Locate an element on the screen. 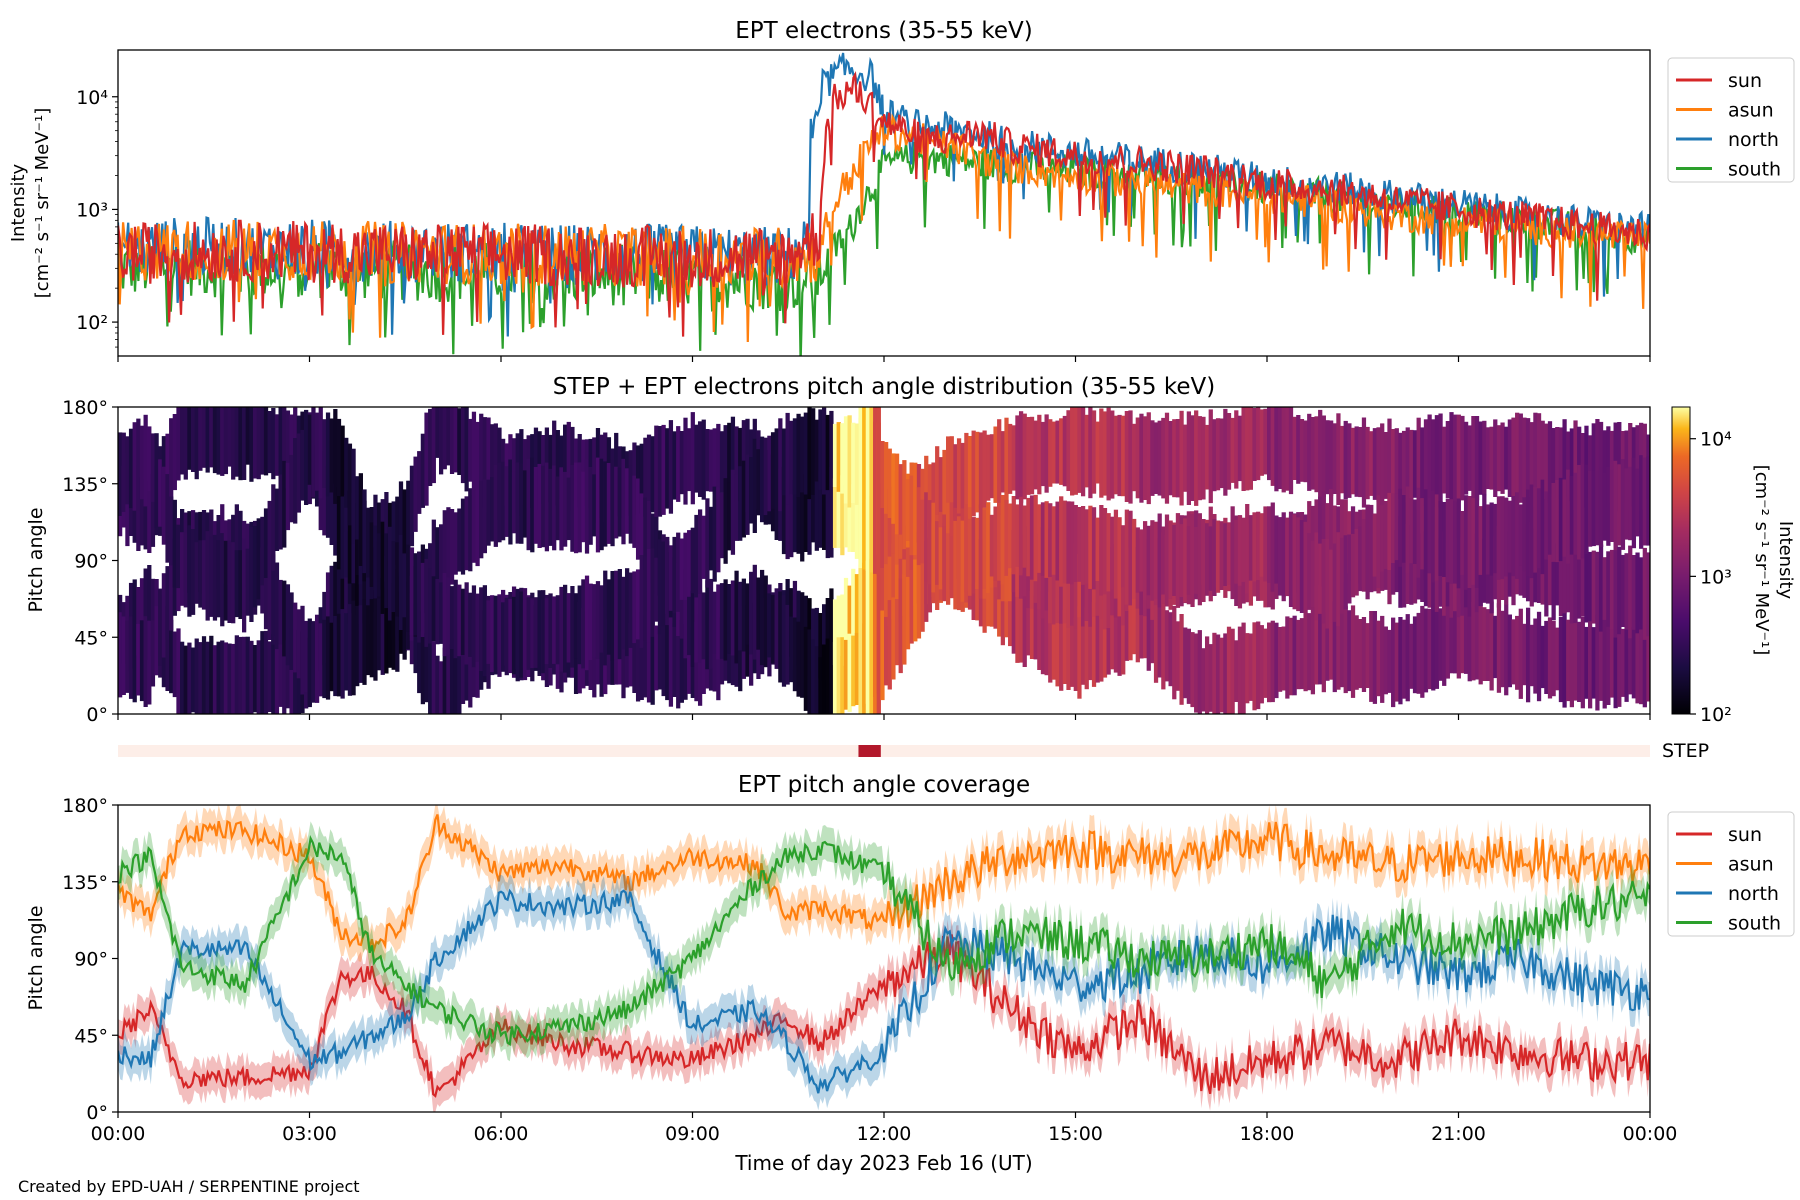 This screenshot has width=1800, height=1200. legend-label-south: south is located at coordinates (1754, 924).